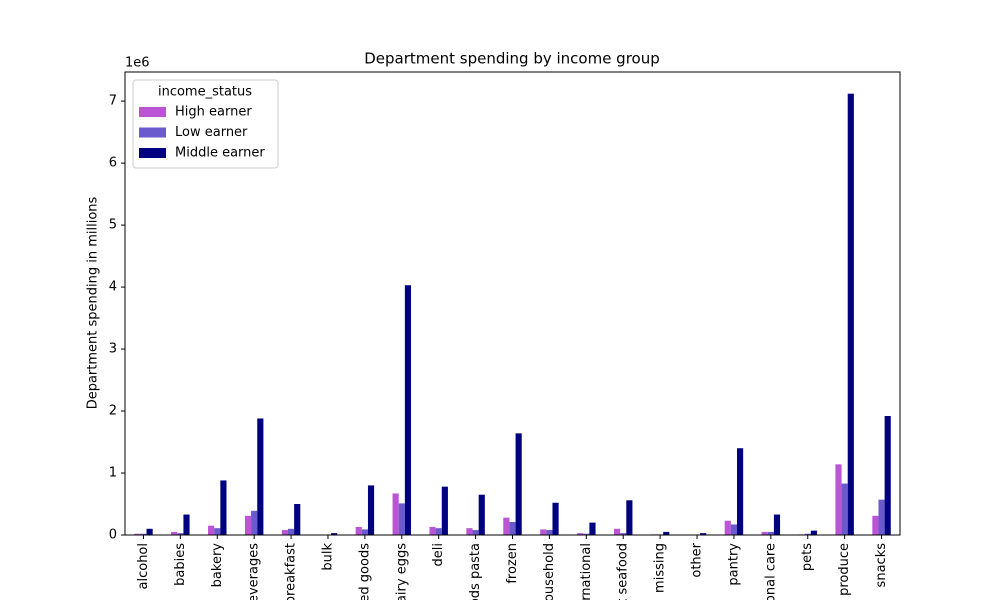  I want to click on x-tick-label: bulk, so click(327, 557).